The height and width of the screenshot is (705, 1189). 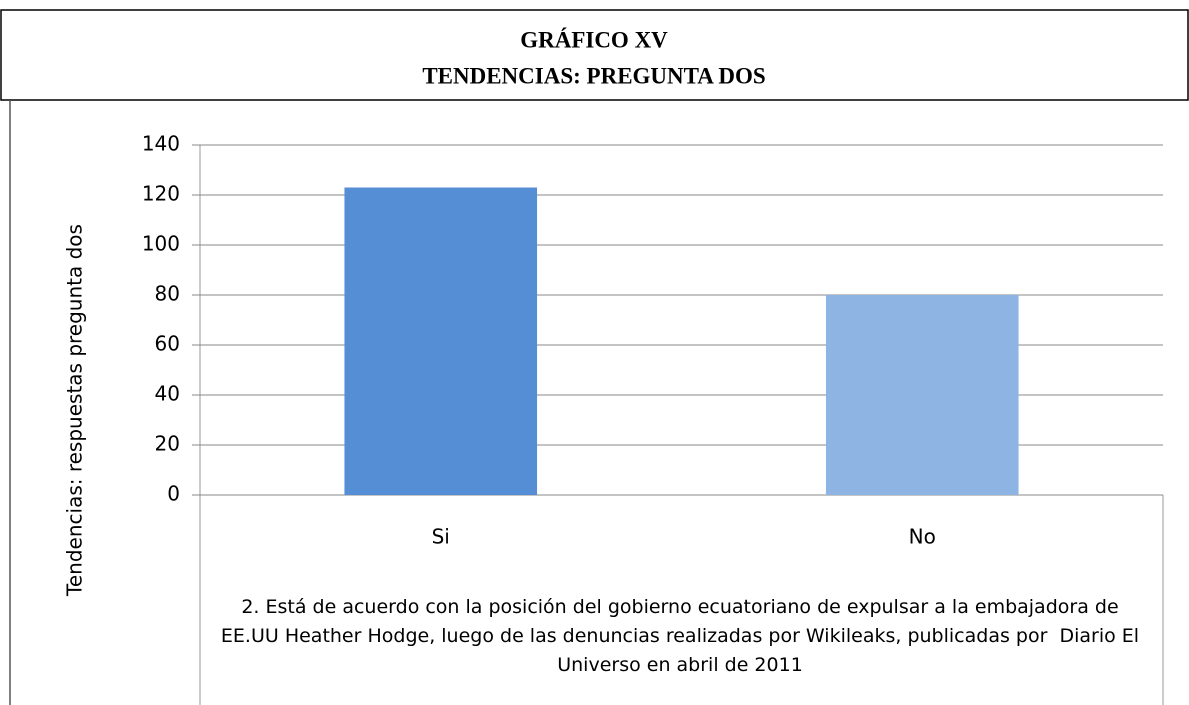 What do you see at coordinates (441, 537) in the screenshot?
I see `x-tick-label: Si` at bounding box center [441, 537].